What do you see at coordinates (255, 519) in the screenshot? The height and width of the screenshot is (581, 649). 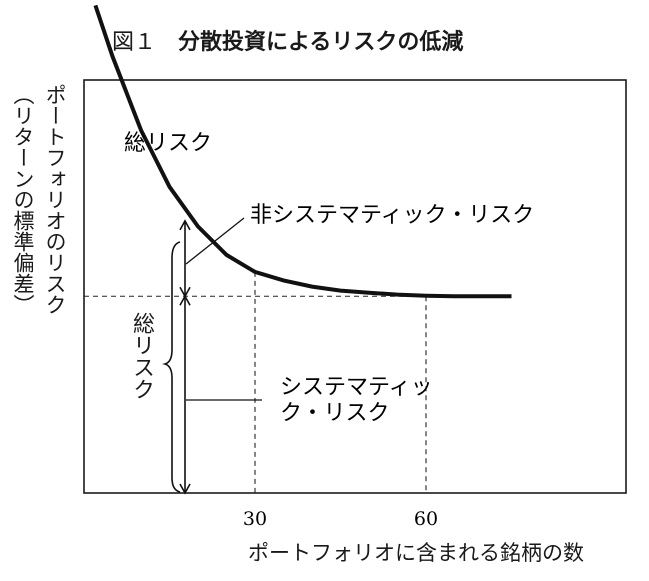 I see `x-tick-label: 30` at bounding box center [255, 519].